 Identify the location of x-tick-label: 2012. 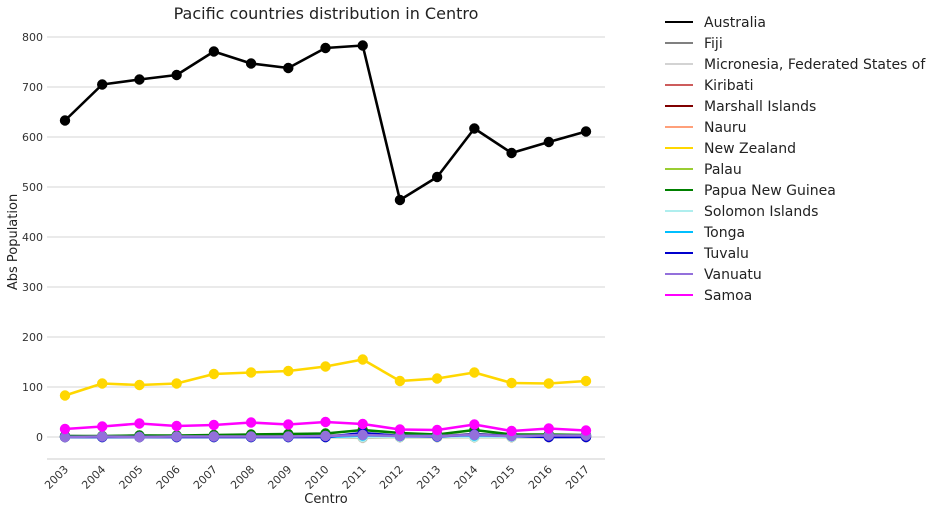
(391, 477).